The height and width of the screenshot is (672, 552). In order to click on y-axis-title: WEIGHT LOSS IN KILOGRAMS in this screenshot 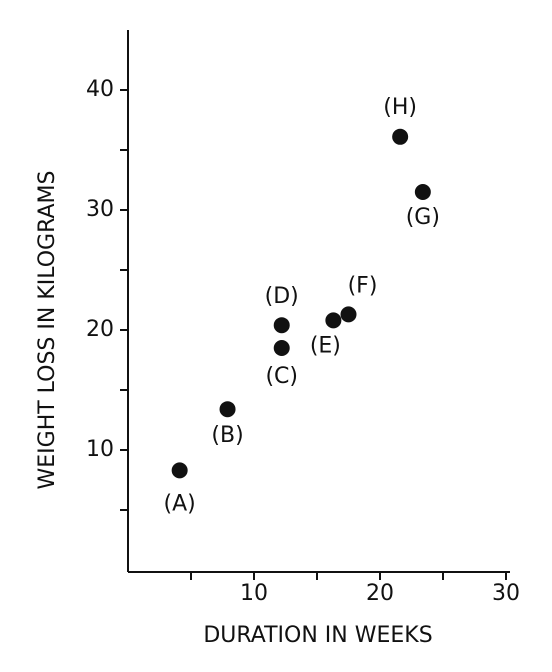, I will do `click(47, 330)`.